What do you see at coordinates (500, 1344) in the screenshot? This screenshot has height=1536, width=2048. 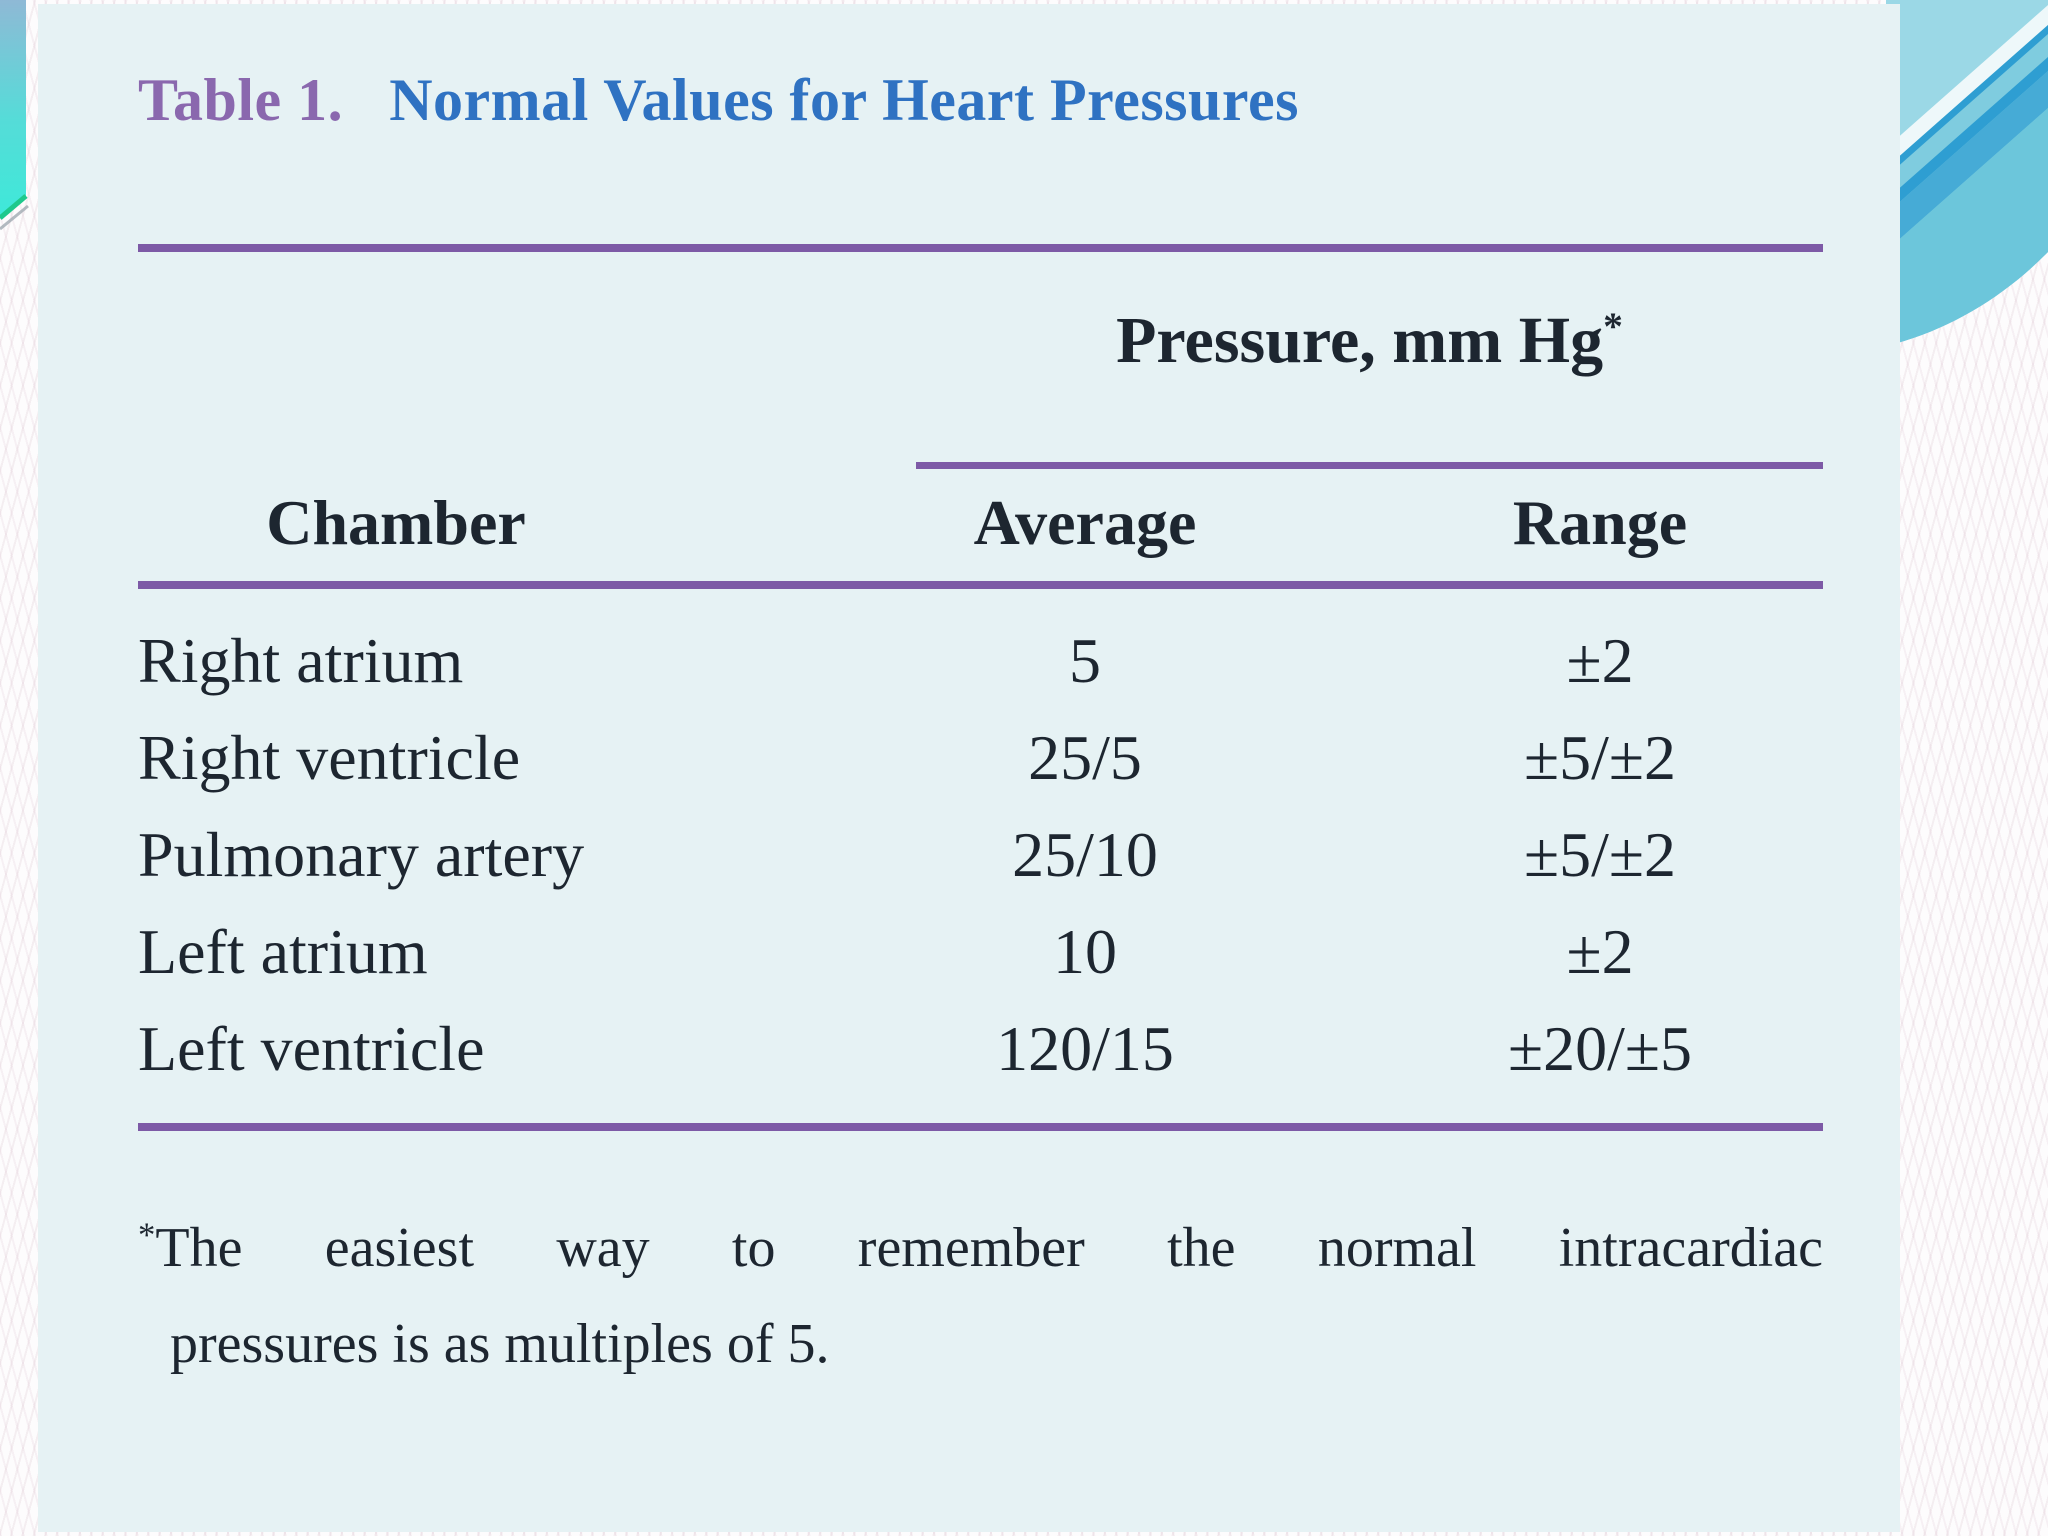 I see `footnote-line-2: pressures is as multiples of 5.` at bounding box center [500, 1344].